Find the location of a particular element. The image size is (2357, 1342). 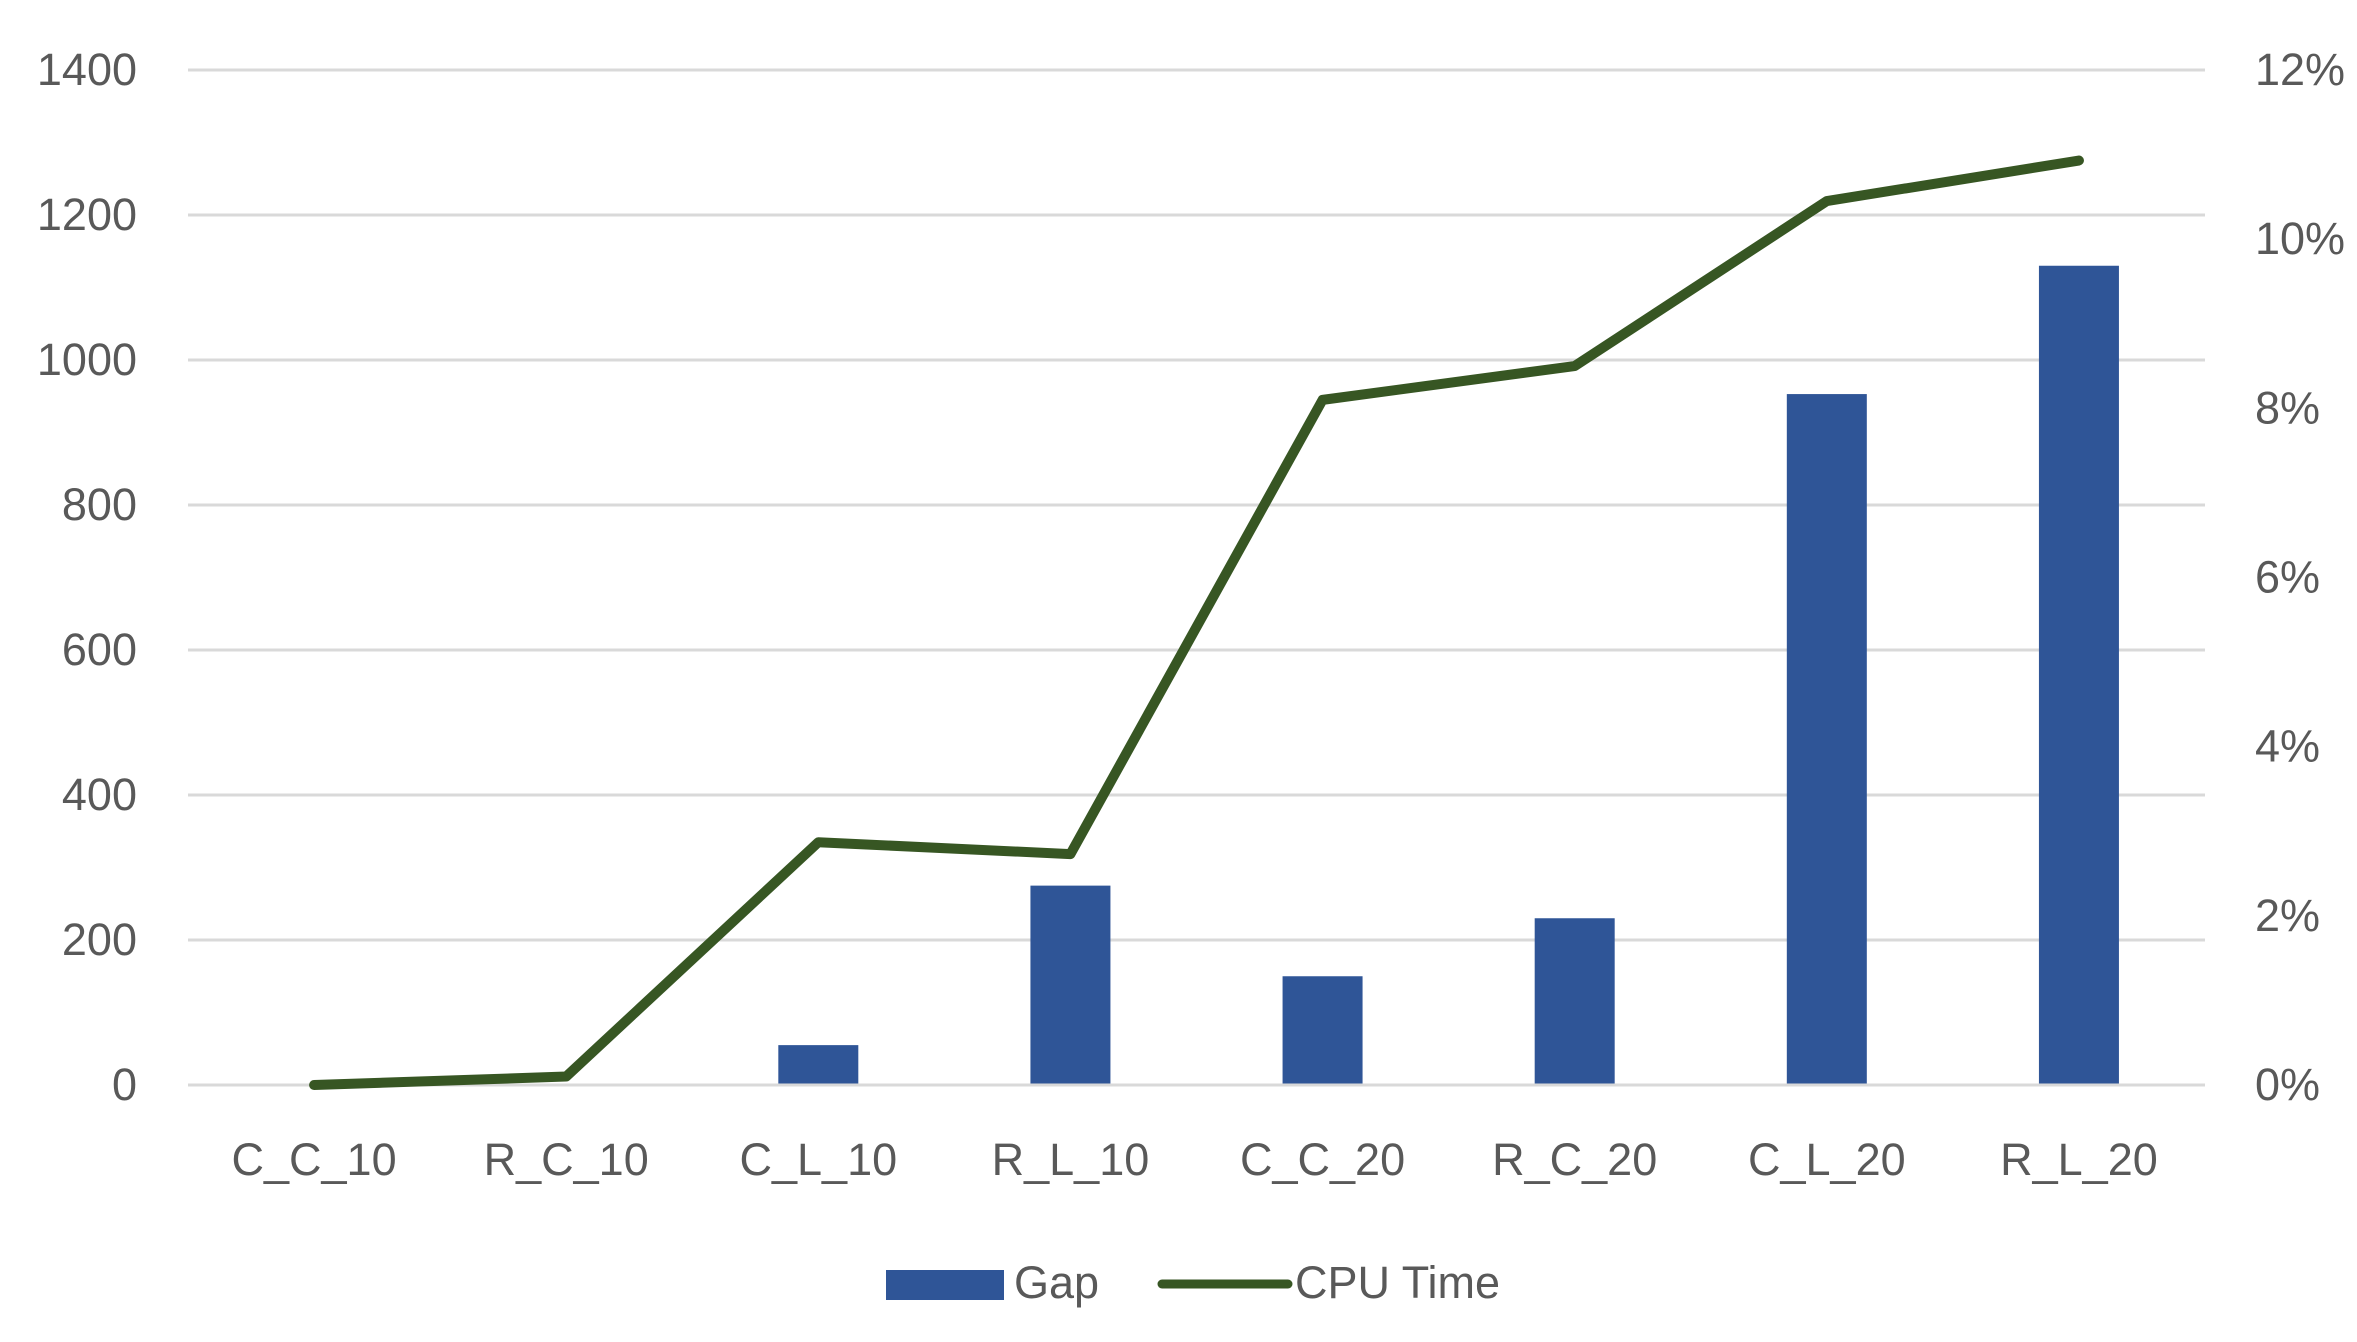

right-y-axis: 0% 2% 4% 6% 8% 10% 12% is located at coordinates (2300, 577).